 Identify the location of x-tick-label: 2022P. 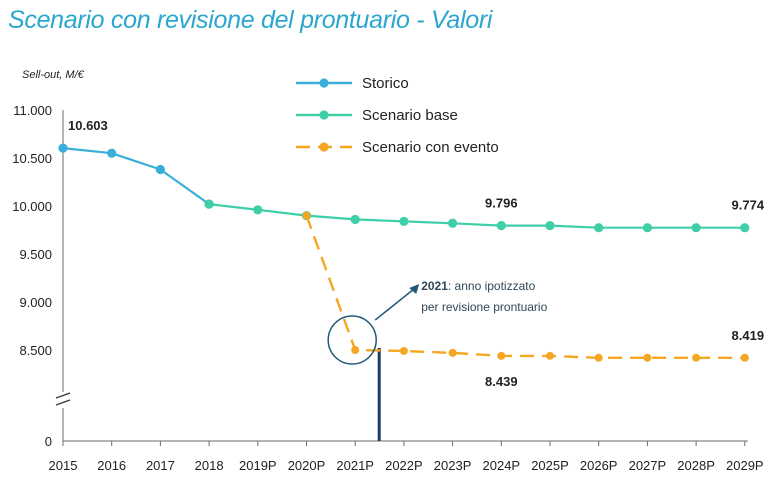
(404, 465).